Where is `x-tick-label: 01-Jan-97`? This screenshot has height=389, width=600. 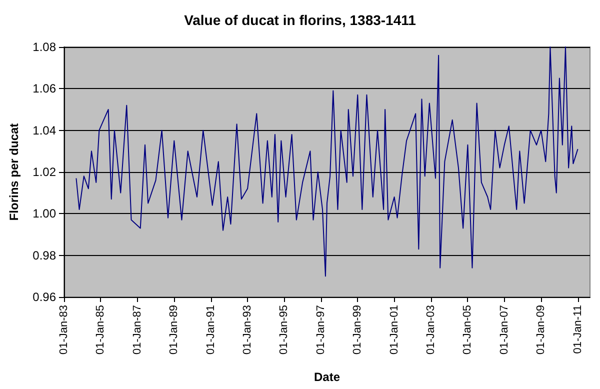
x-tick-label: 01-Jan-97 is located at coordinates (320, 330).